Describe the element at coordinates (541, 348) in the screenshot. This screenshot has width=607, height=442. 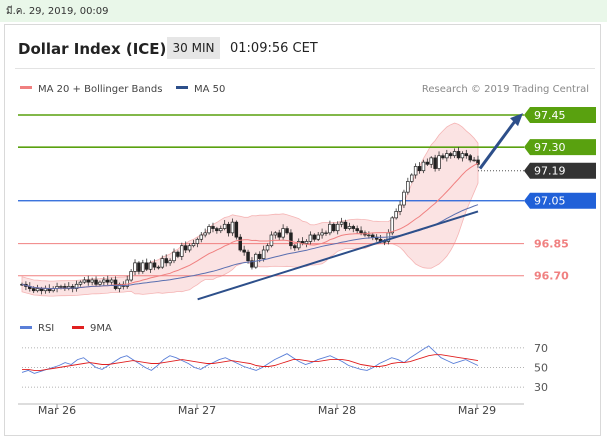
I see `rsi-tick-70: 70` at that location.